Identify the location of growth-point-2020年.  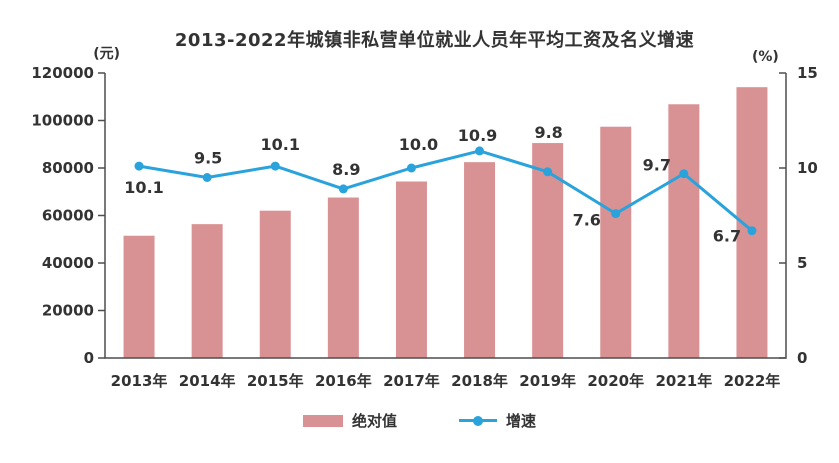
(616, 214).